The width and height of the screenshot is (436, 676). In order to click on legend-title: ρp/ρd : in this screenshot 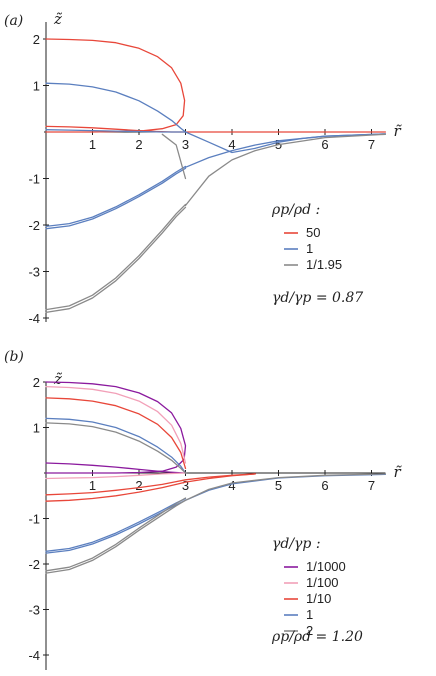, I will do `click(295, 210)`.